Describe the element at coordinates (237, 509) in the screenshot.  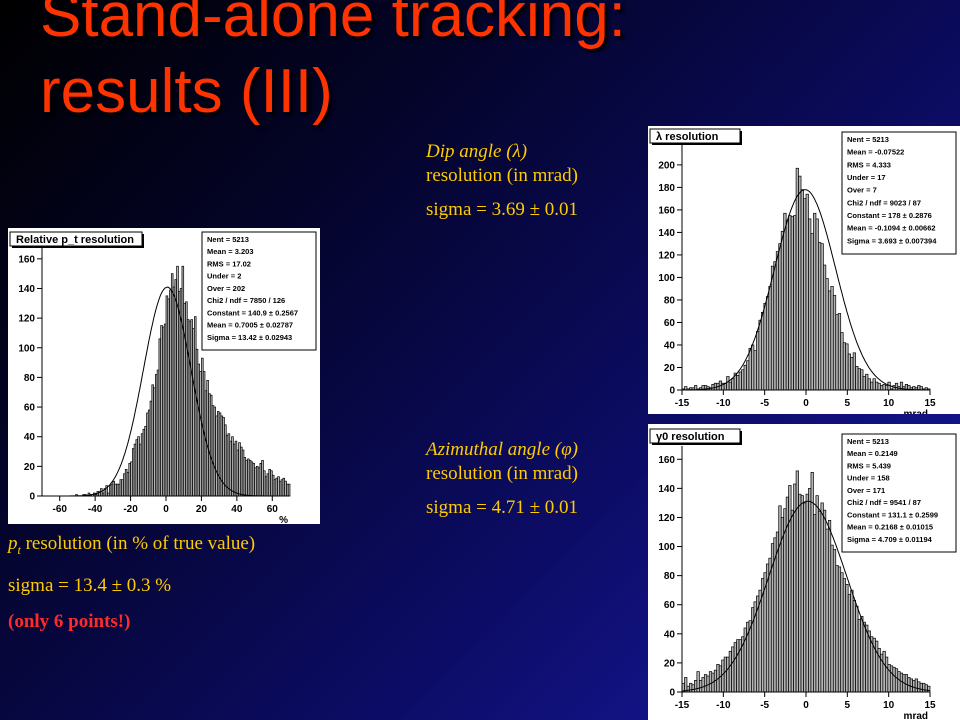
I see `x-tick-label: 40` at that location.